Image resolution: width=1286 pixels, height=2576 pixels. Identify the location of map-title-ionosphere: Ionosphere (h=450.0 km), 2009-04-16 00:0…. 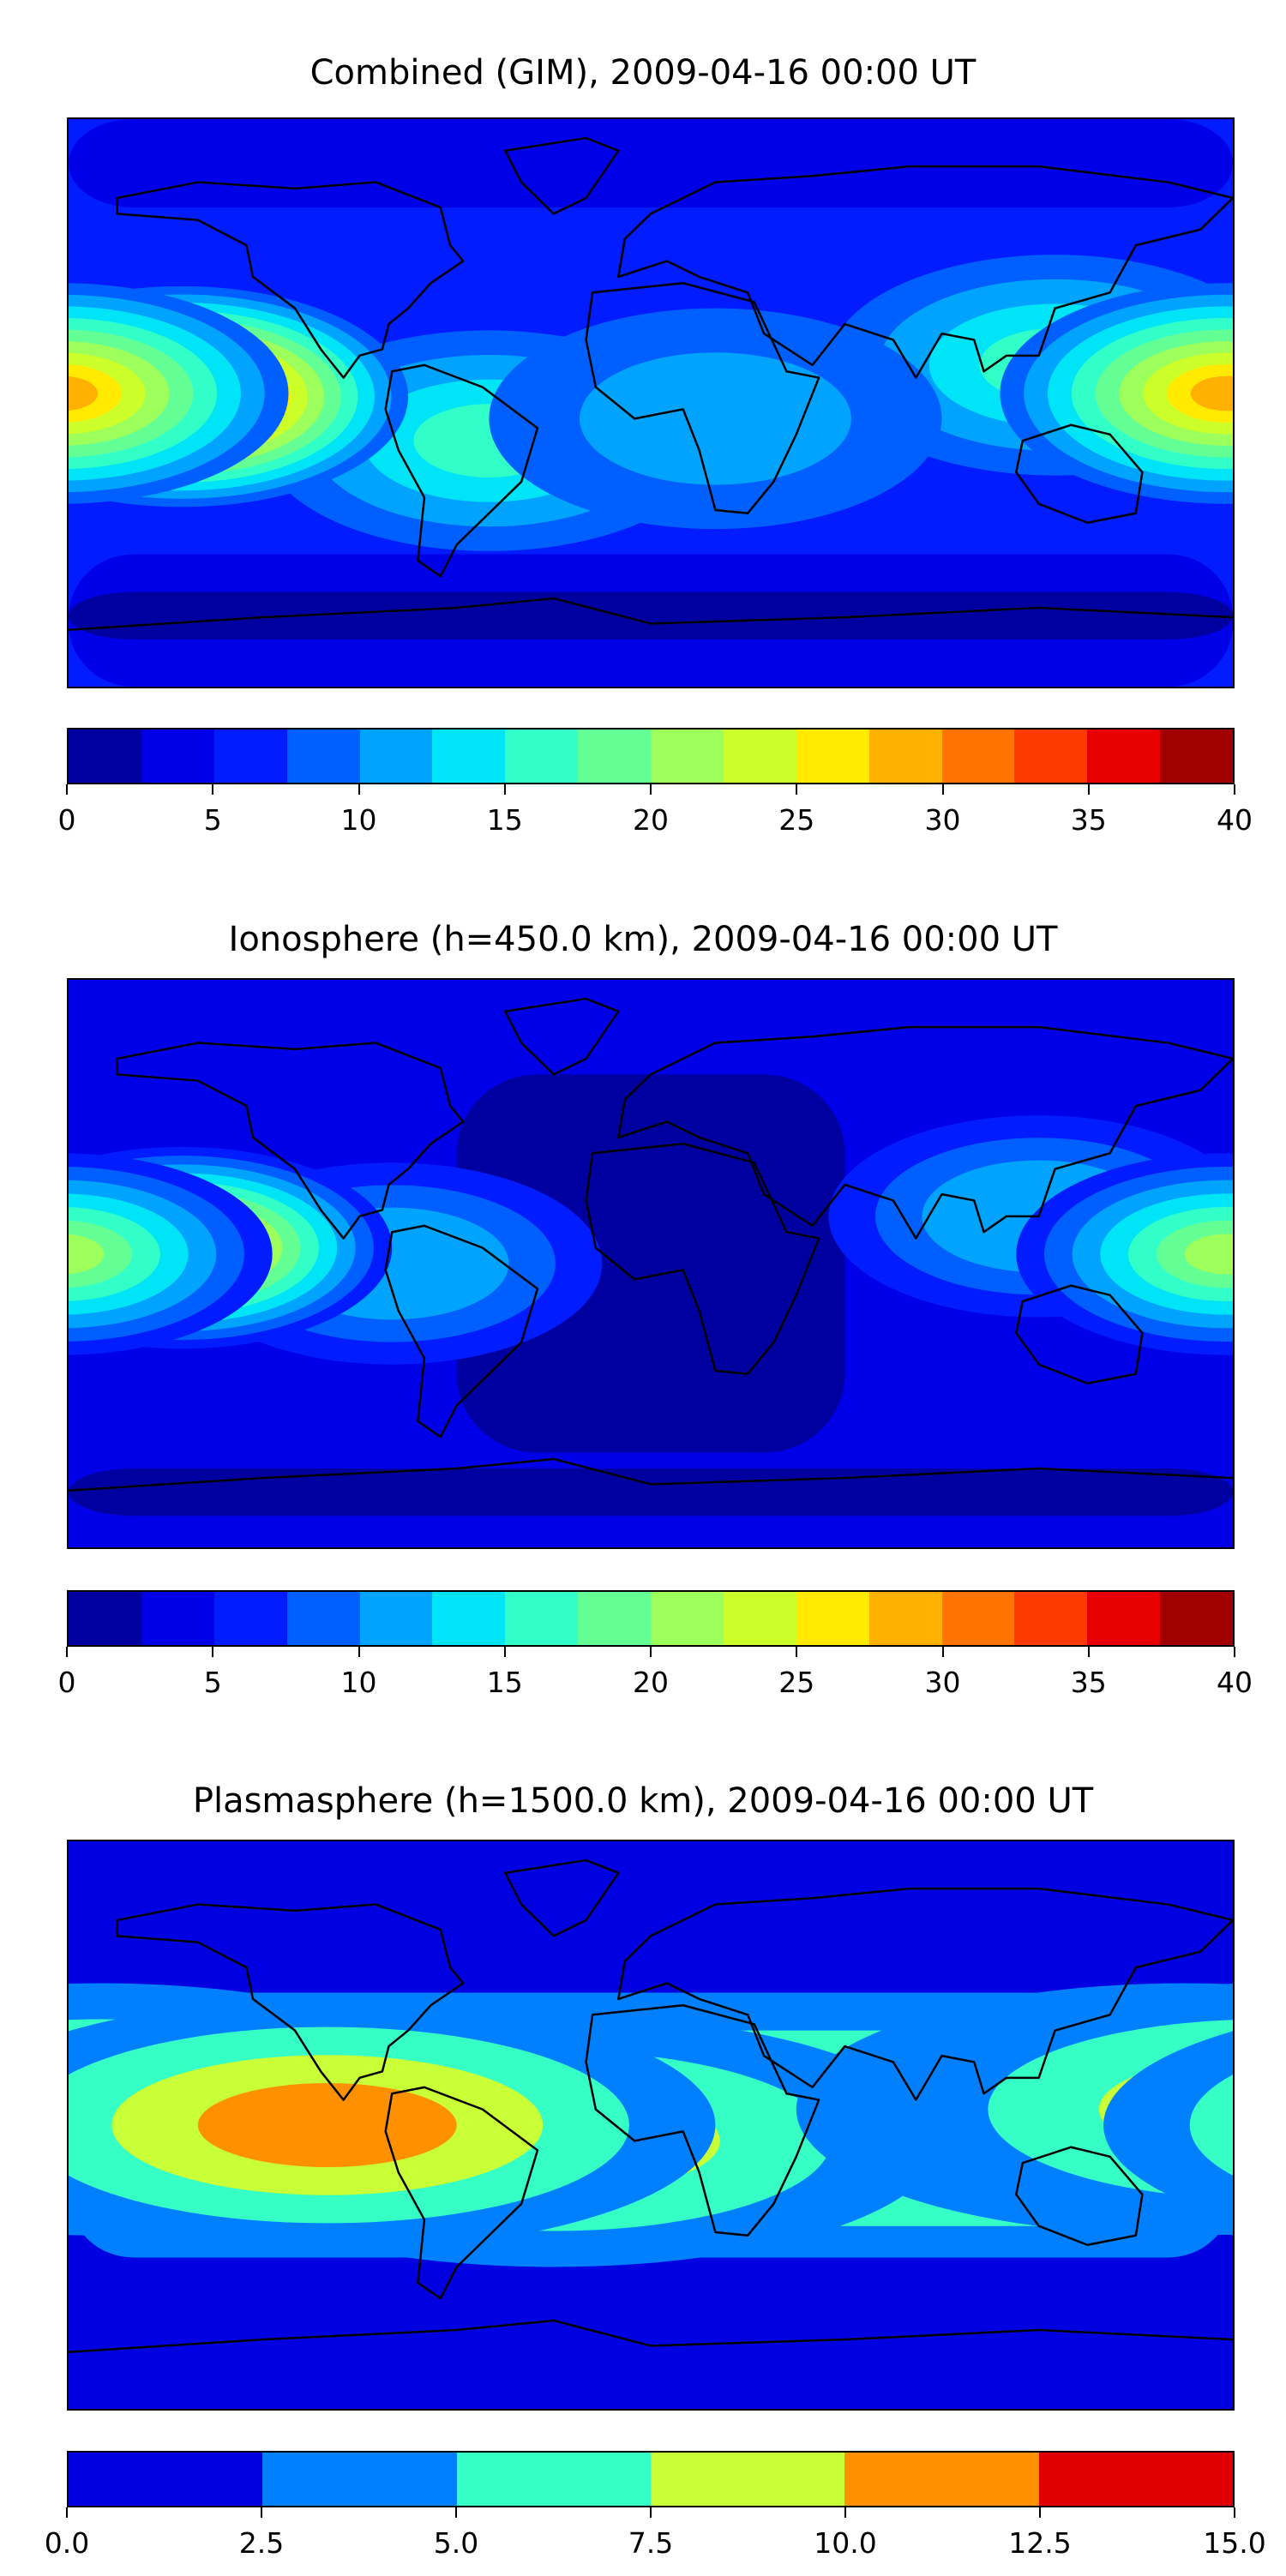
(643, 939).